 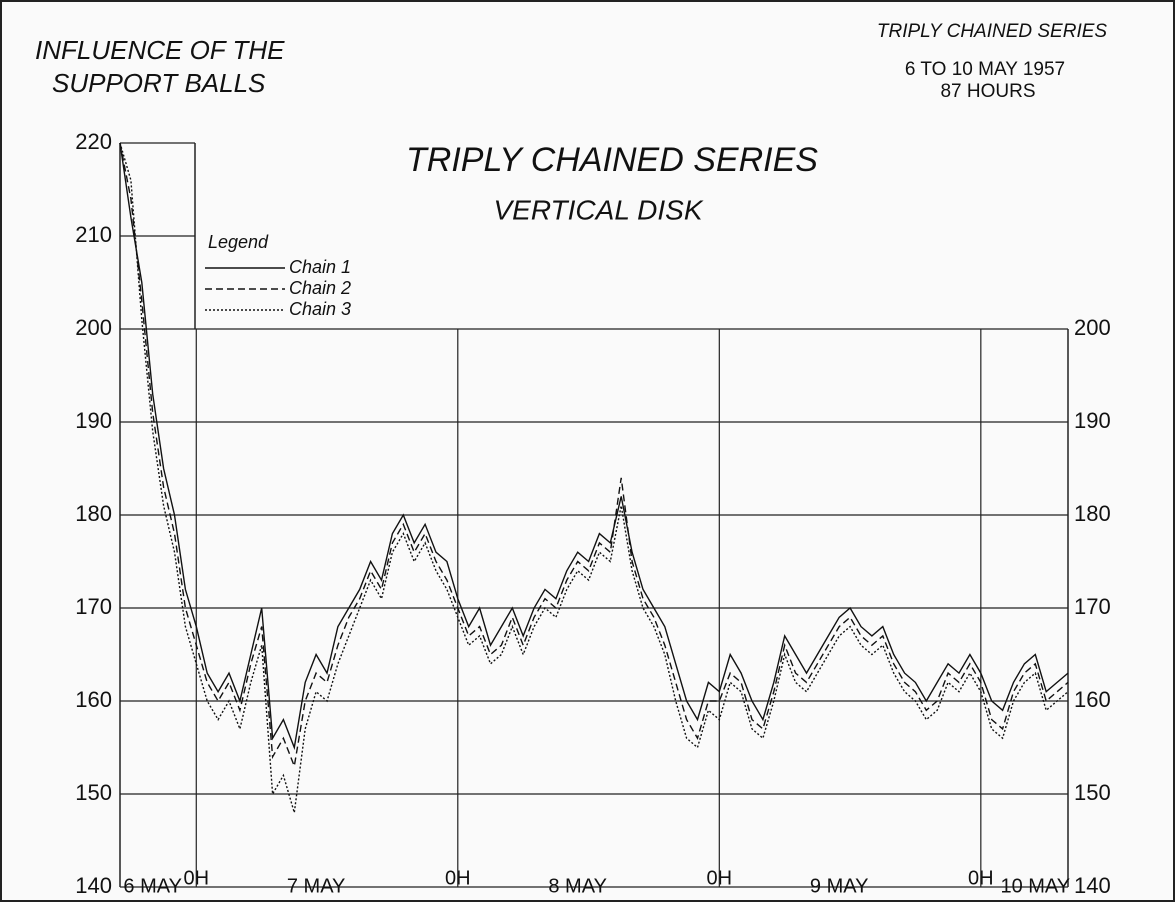 What do you see at coordinates (1092, 513) in the screenshot?
I see `y2-tick-label: 180` at bounding box center [1092, 513].